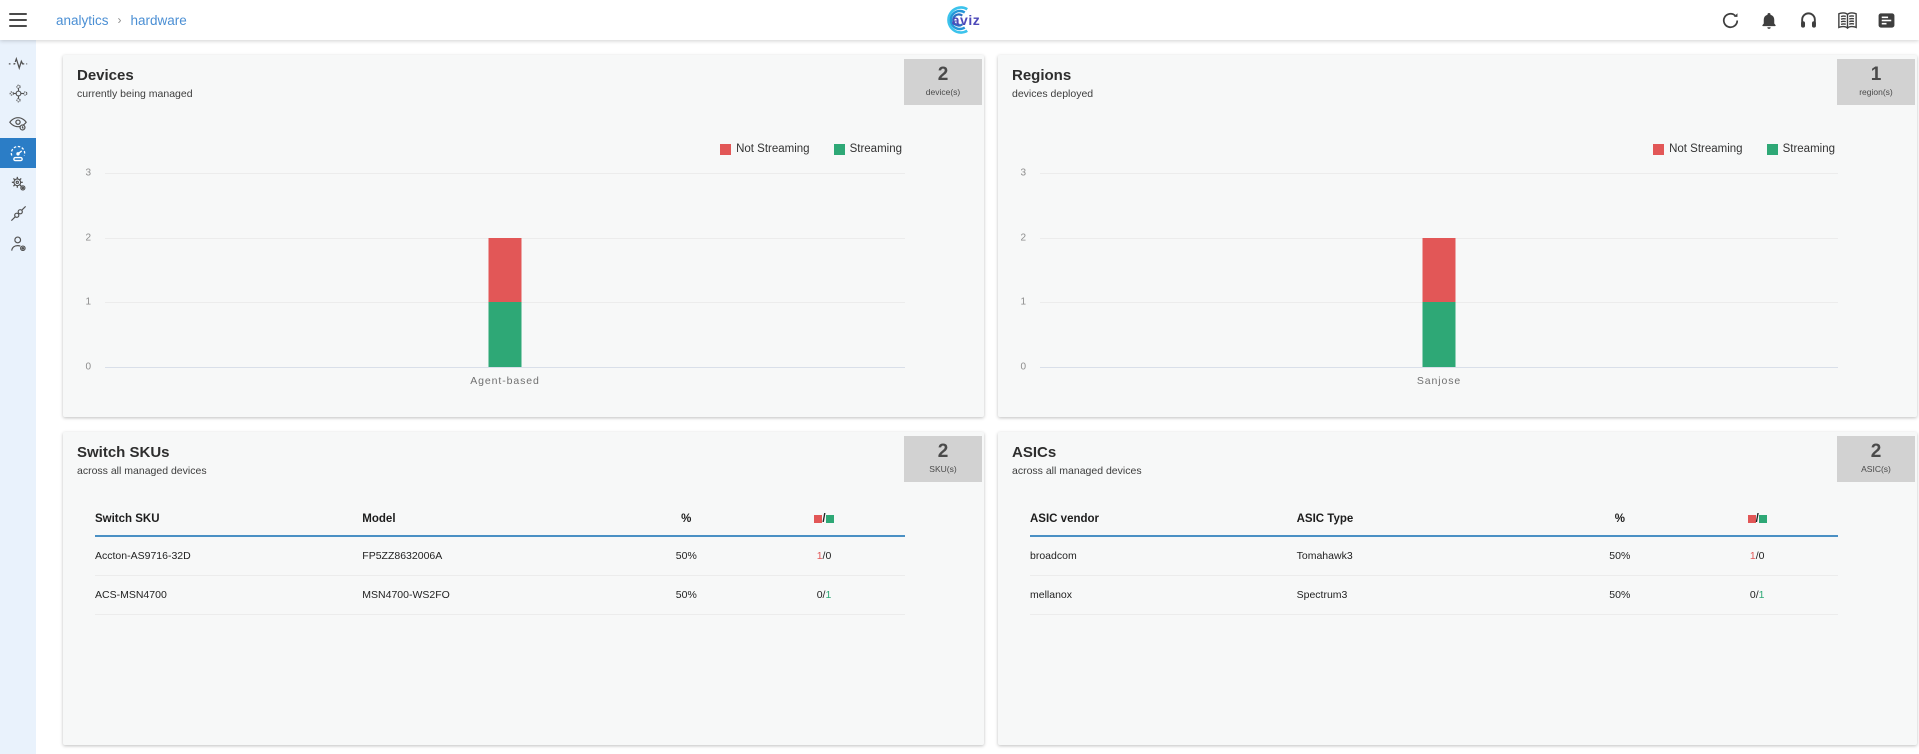  I want to click on nav-gears-icon, so click(18, 183).